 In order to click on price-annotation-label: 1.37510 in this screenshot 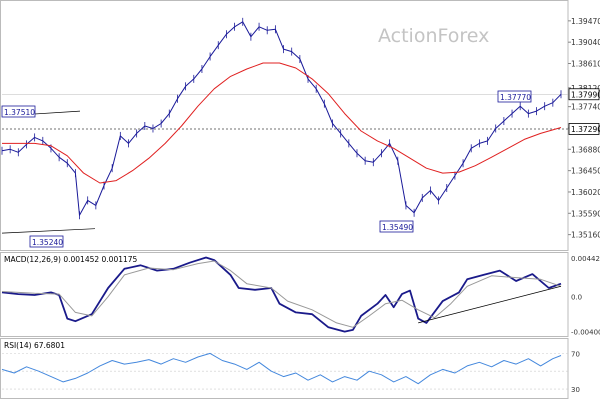, I will do `click(19, 112)`.